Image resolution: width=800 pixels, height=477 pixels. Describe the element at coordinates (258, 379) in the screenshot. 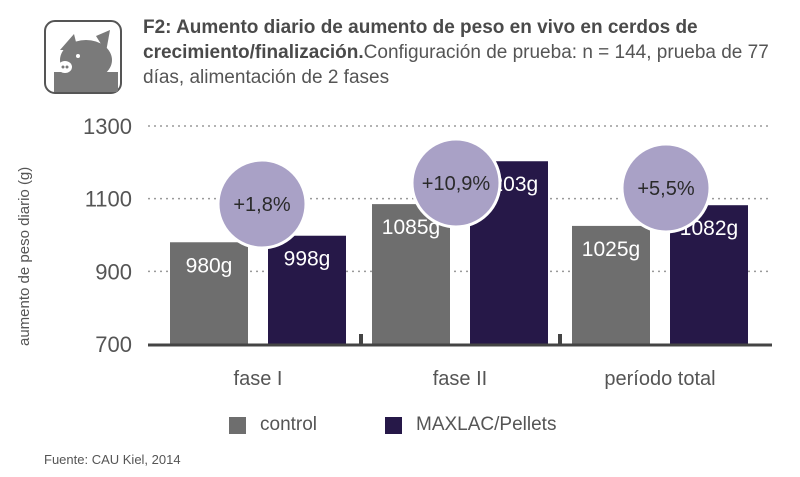

I see `x-tick-label: fase I` at that location.